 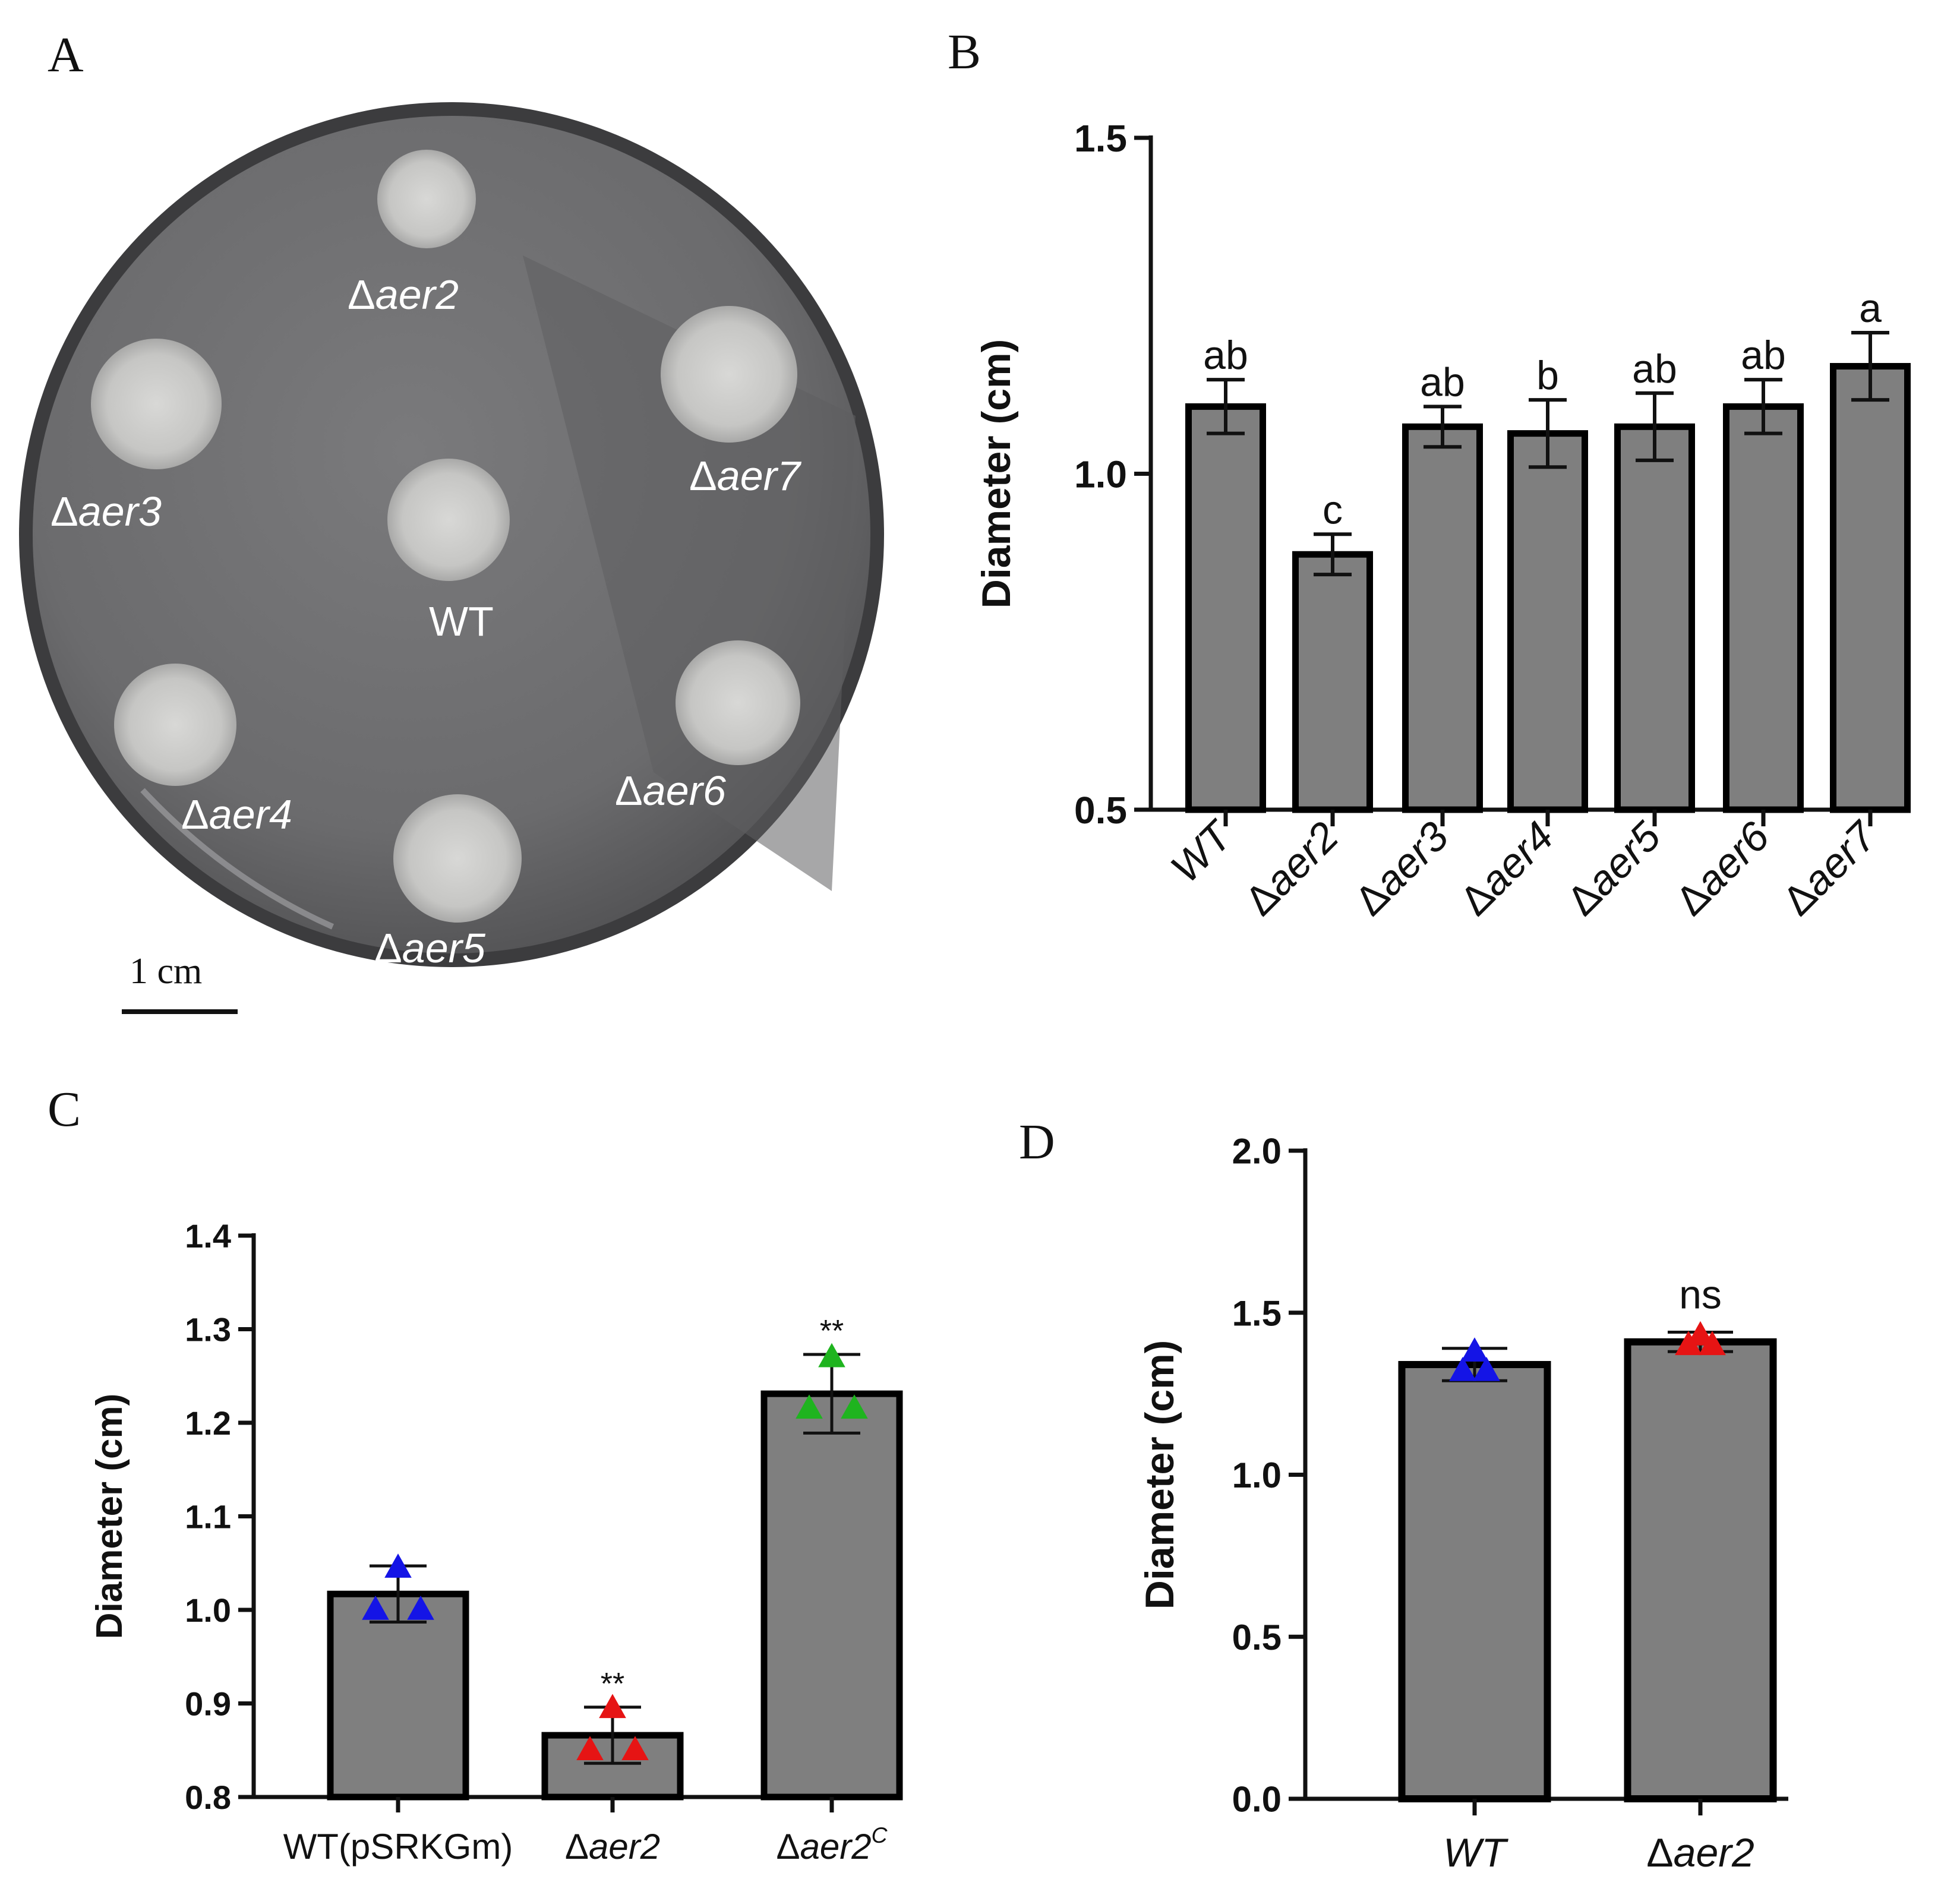 What do you see at coordinates (166, 971) in the screenshot?
I see `scale-bar-label: 1 cm` at bounding box center [166, 971].